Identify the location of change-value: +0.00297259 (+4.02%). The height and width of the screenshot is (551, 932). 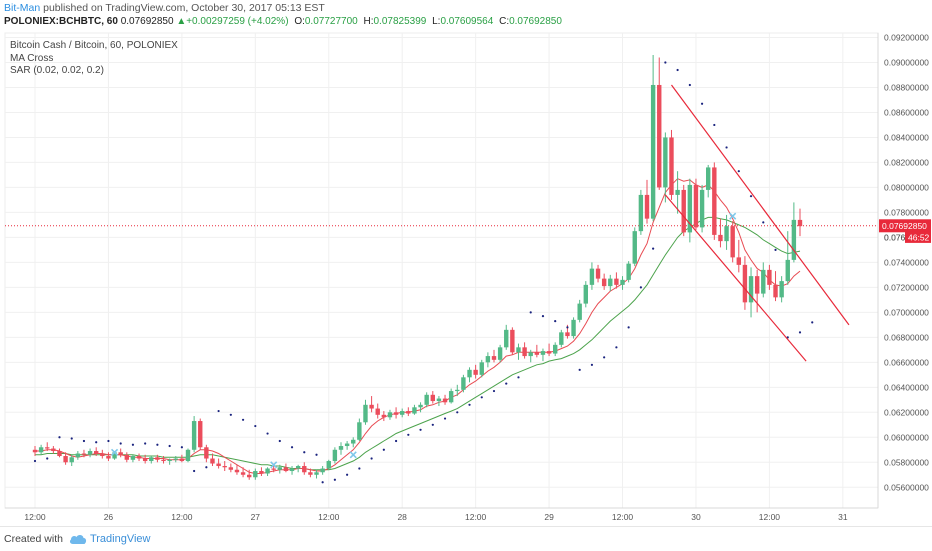
(237, 21).